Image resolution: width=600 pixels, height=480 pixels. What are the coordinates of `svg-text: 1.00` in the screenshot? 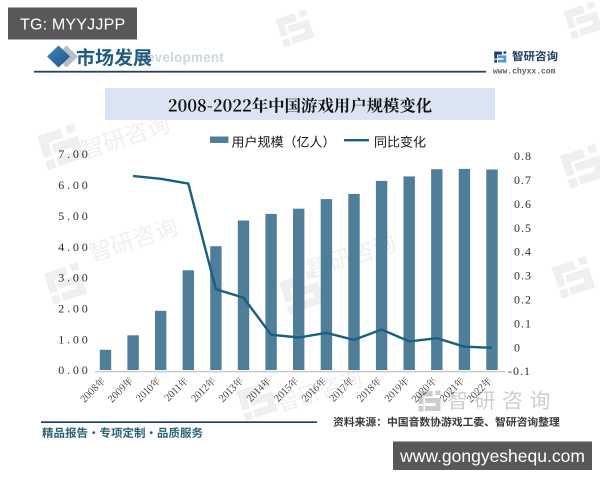 It's located at (74, 339).